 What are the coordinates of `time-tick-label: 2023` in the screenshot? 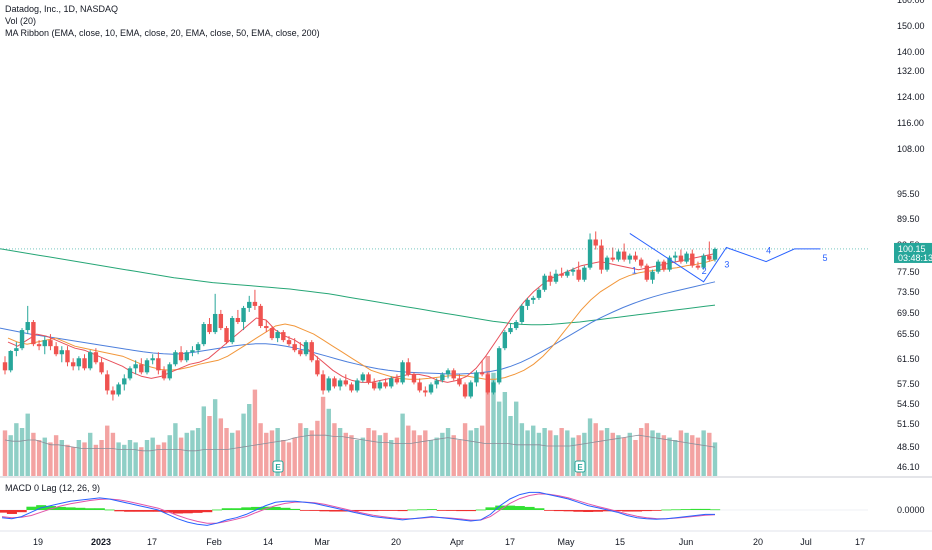 It's located at (101, 542).